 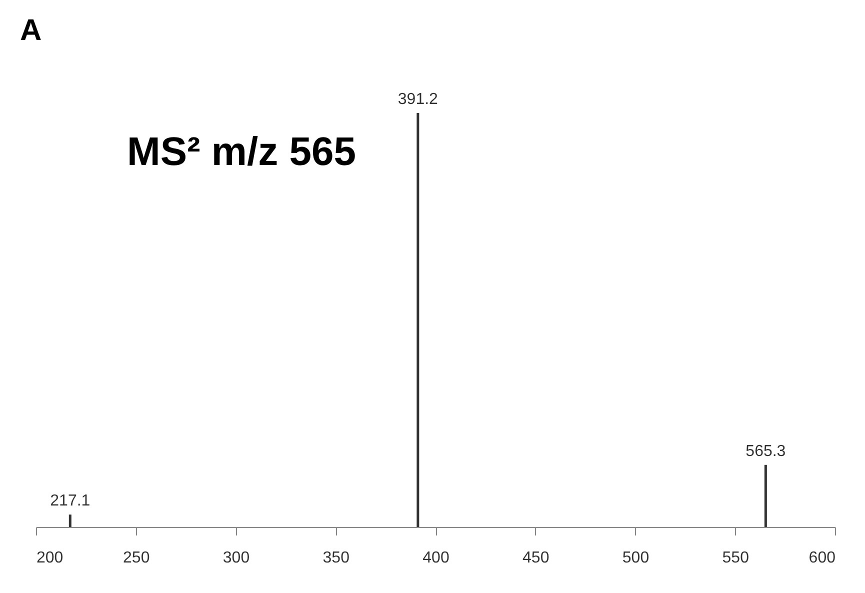 I want to click on x-tick-label: 600, so click(x=822, y=558).